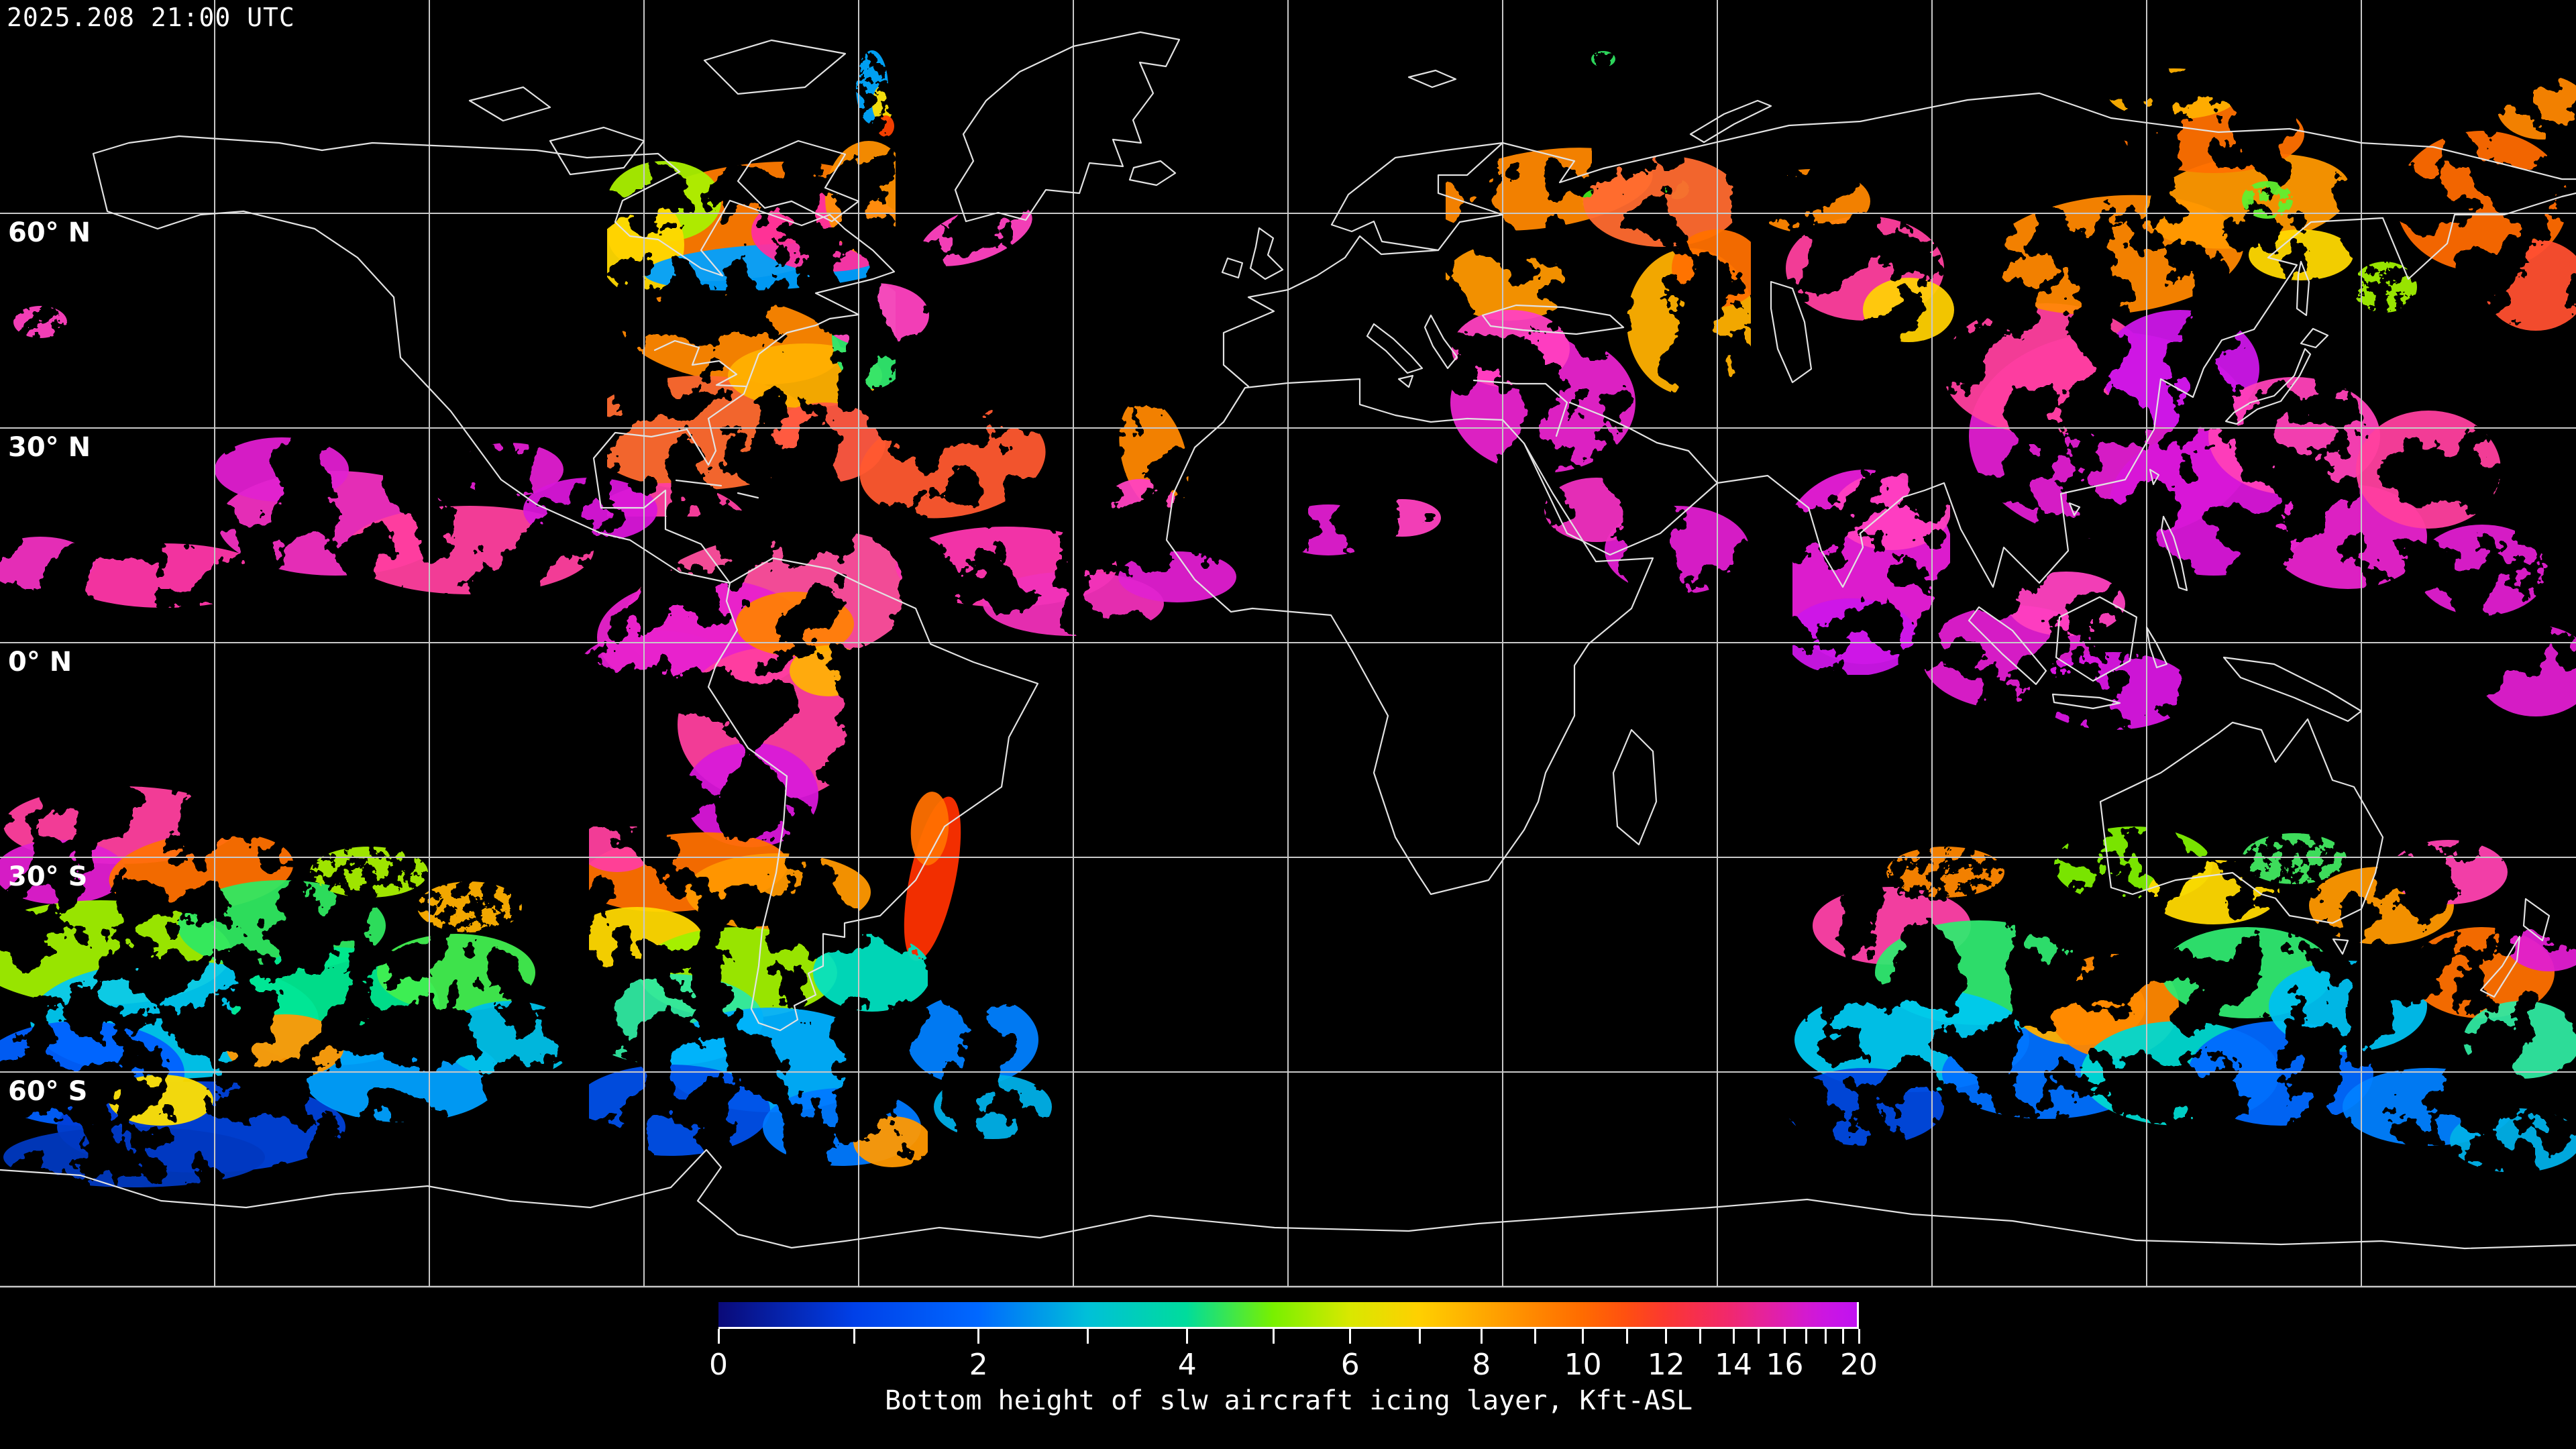  I want to click on colorbar-tick-label: 4, so click(1187, 1365).